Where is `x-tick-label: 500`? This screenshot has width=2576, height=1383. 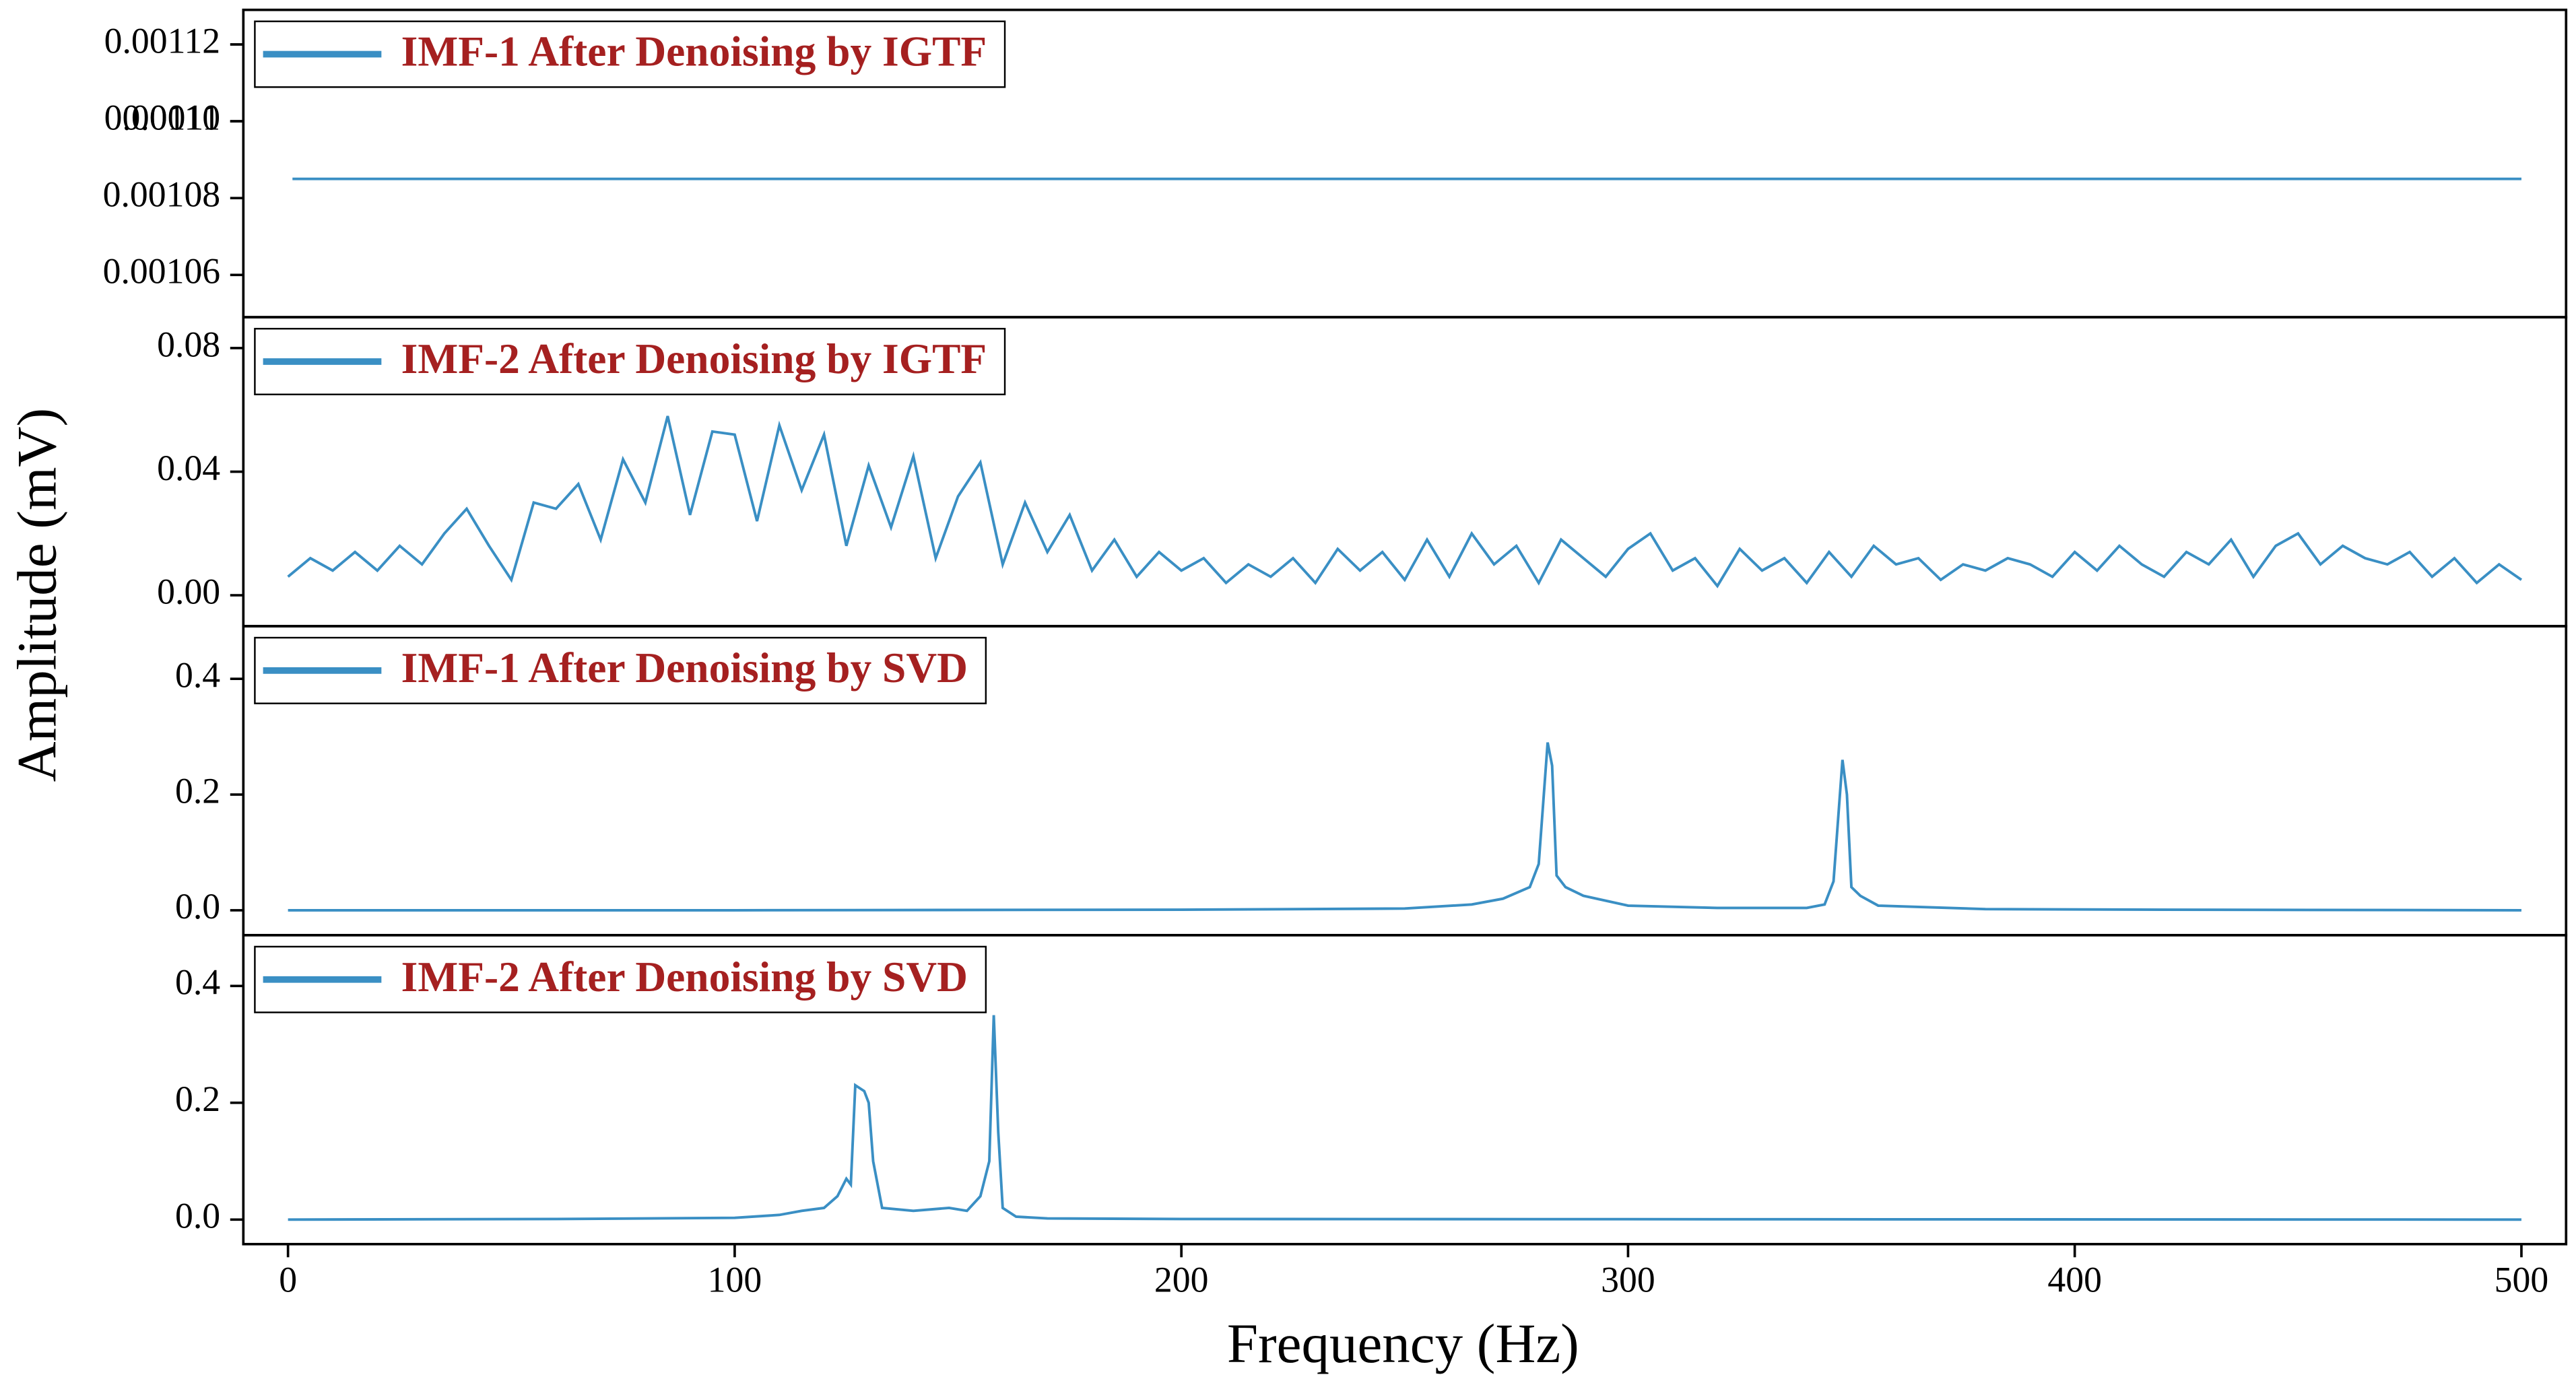
x-tick-label: 500 is located at coordinates (2522, 1280).